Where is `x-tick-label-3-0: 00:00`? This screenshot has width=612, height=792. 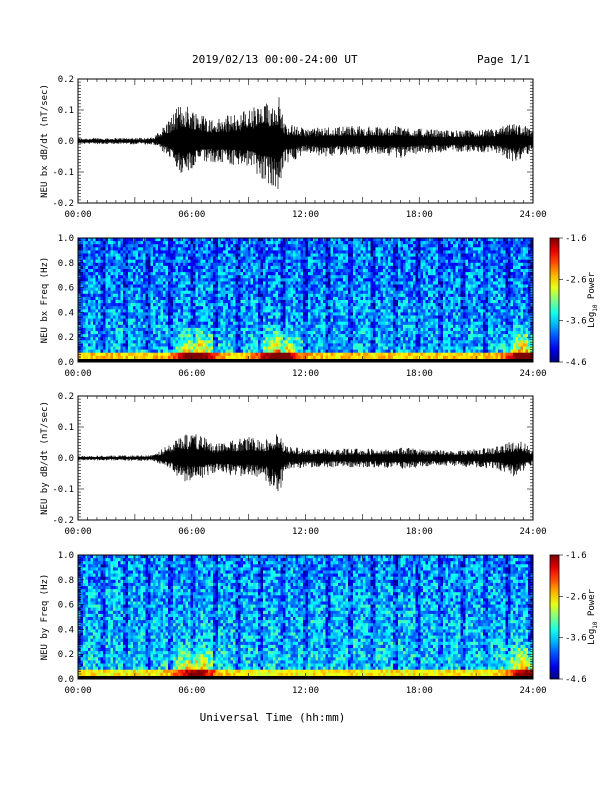 x-tick-label-3-0: 00:00 is located at coordinates (77, 691).